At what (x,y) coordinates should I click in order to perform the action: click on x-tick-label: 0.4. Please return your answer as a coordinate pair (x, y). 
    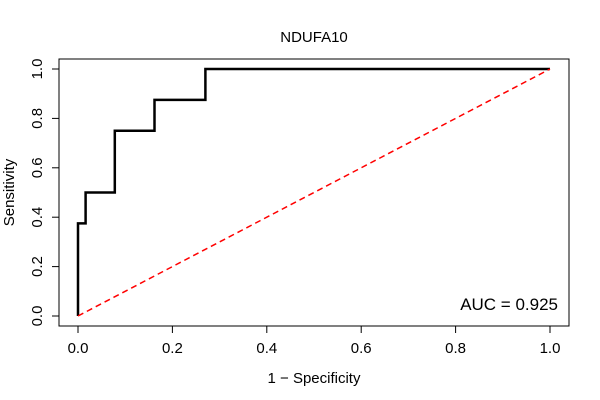
    Looking at the image, I should click on (266, 348).